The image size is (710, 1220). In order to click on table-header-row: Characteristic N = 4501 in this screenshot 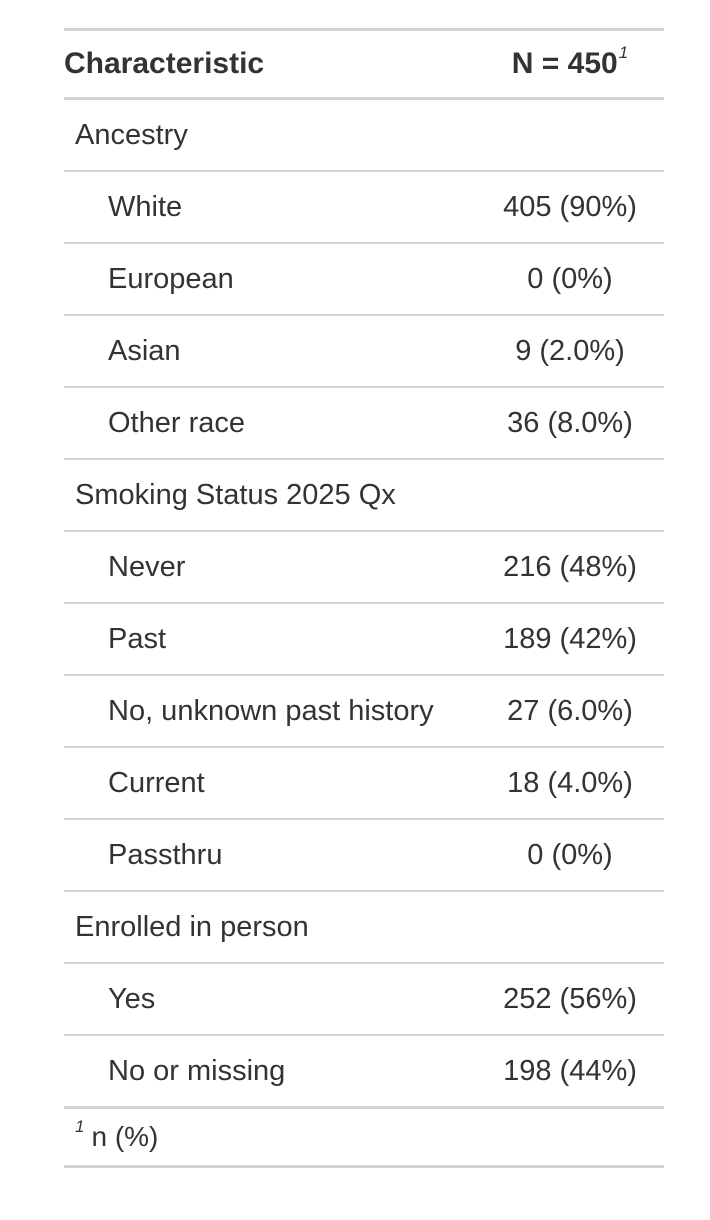, I will do `click(364, 64)`.